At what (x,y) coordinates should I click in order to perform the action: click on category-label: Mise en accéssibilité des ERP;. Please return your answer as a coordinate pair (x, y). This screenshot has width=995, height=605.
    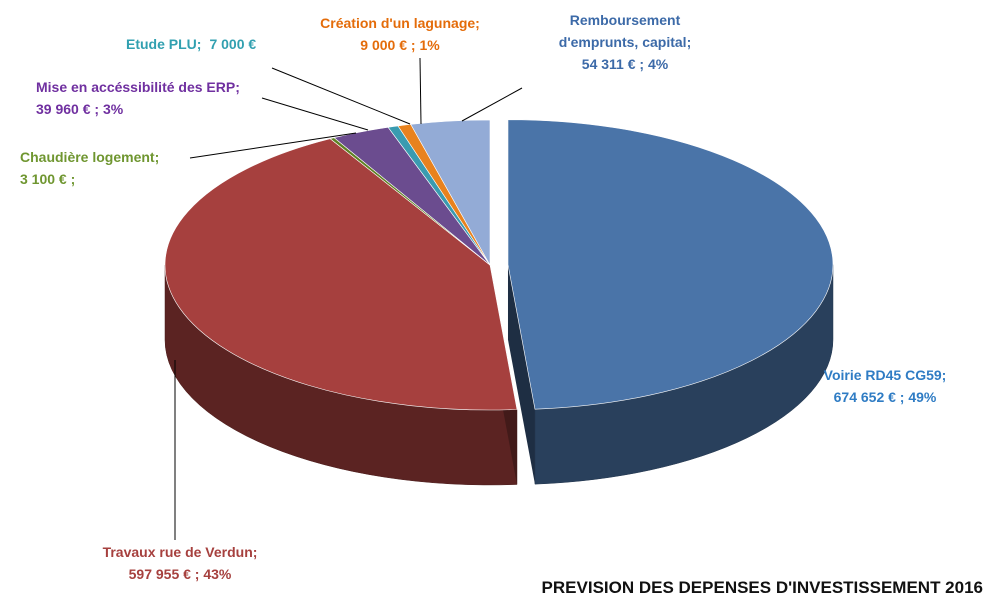
    Looking at the image, I should click on (138, 87).